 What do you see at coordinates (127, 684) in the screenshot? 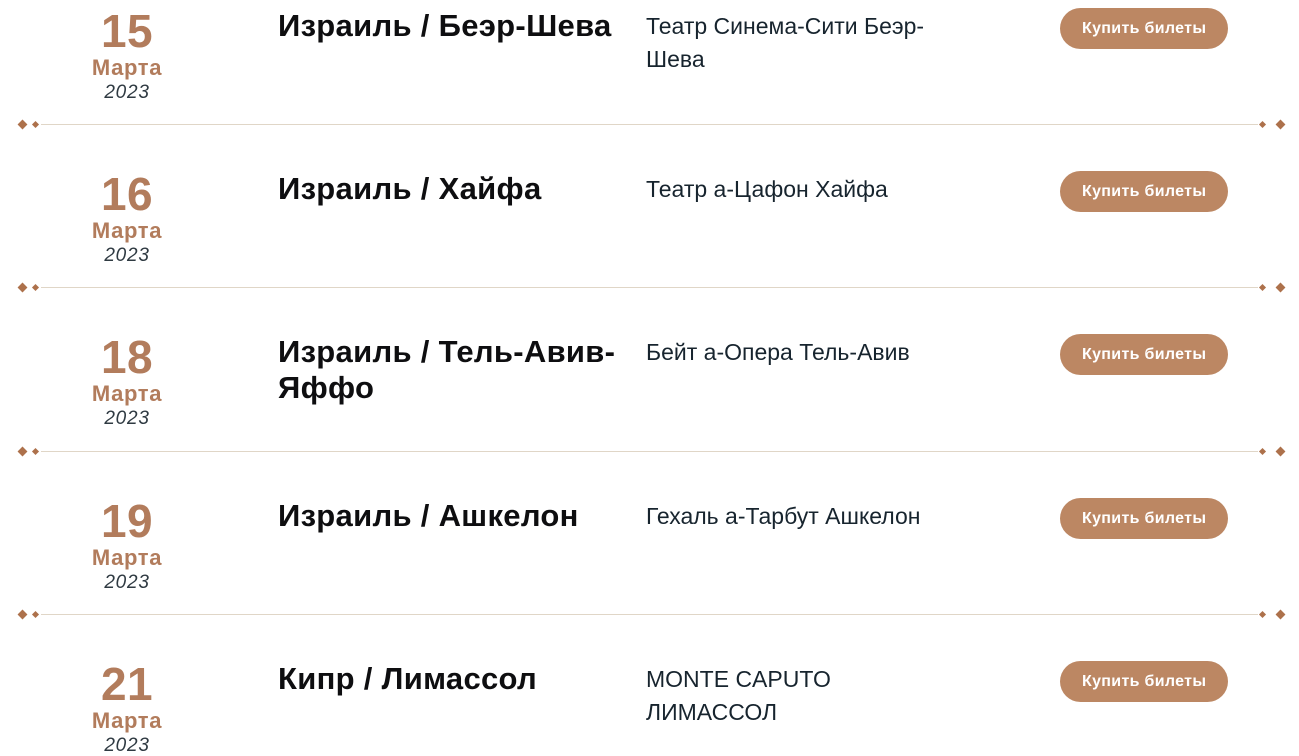
I see `event-day: 21` at bounding box center [127, 684].